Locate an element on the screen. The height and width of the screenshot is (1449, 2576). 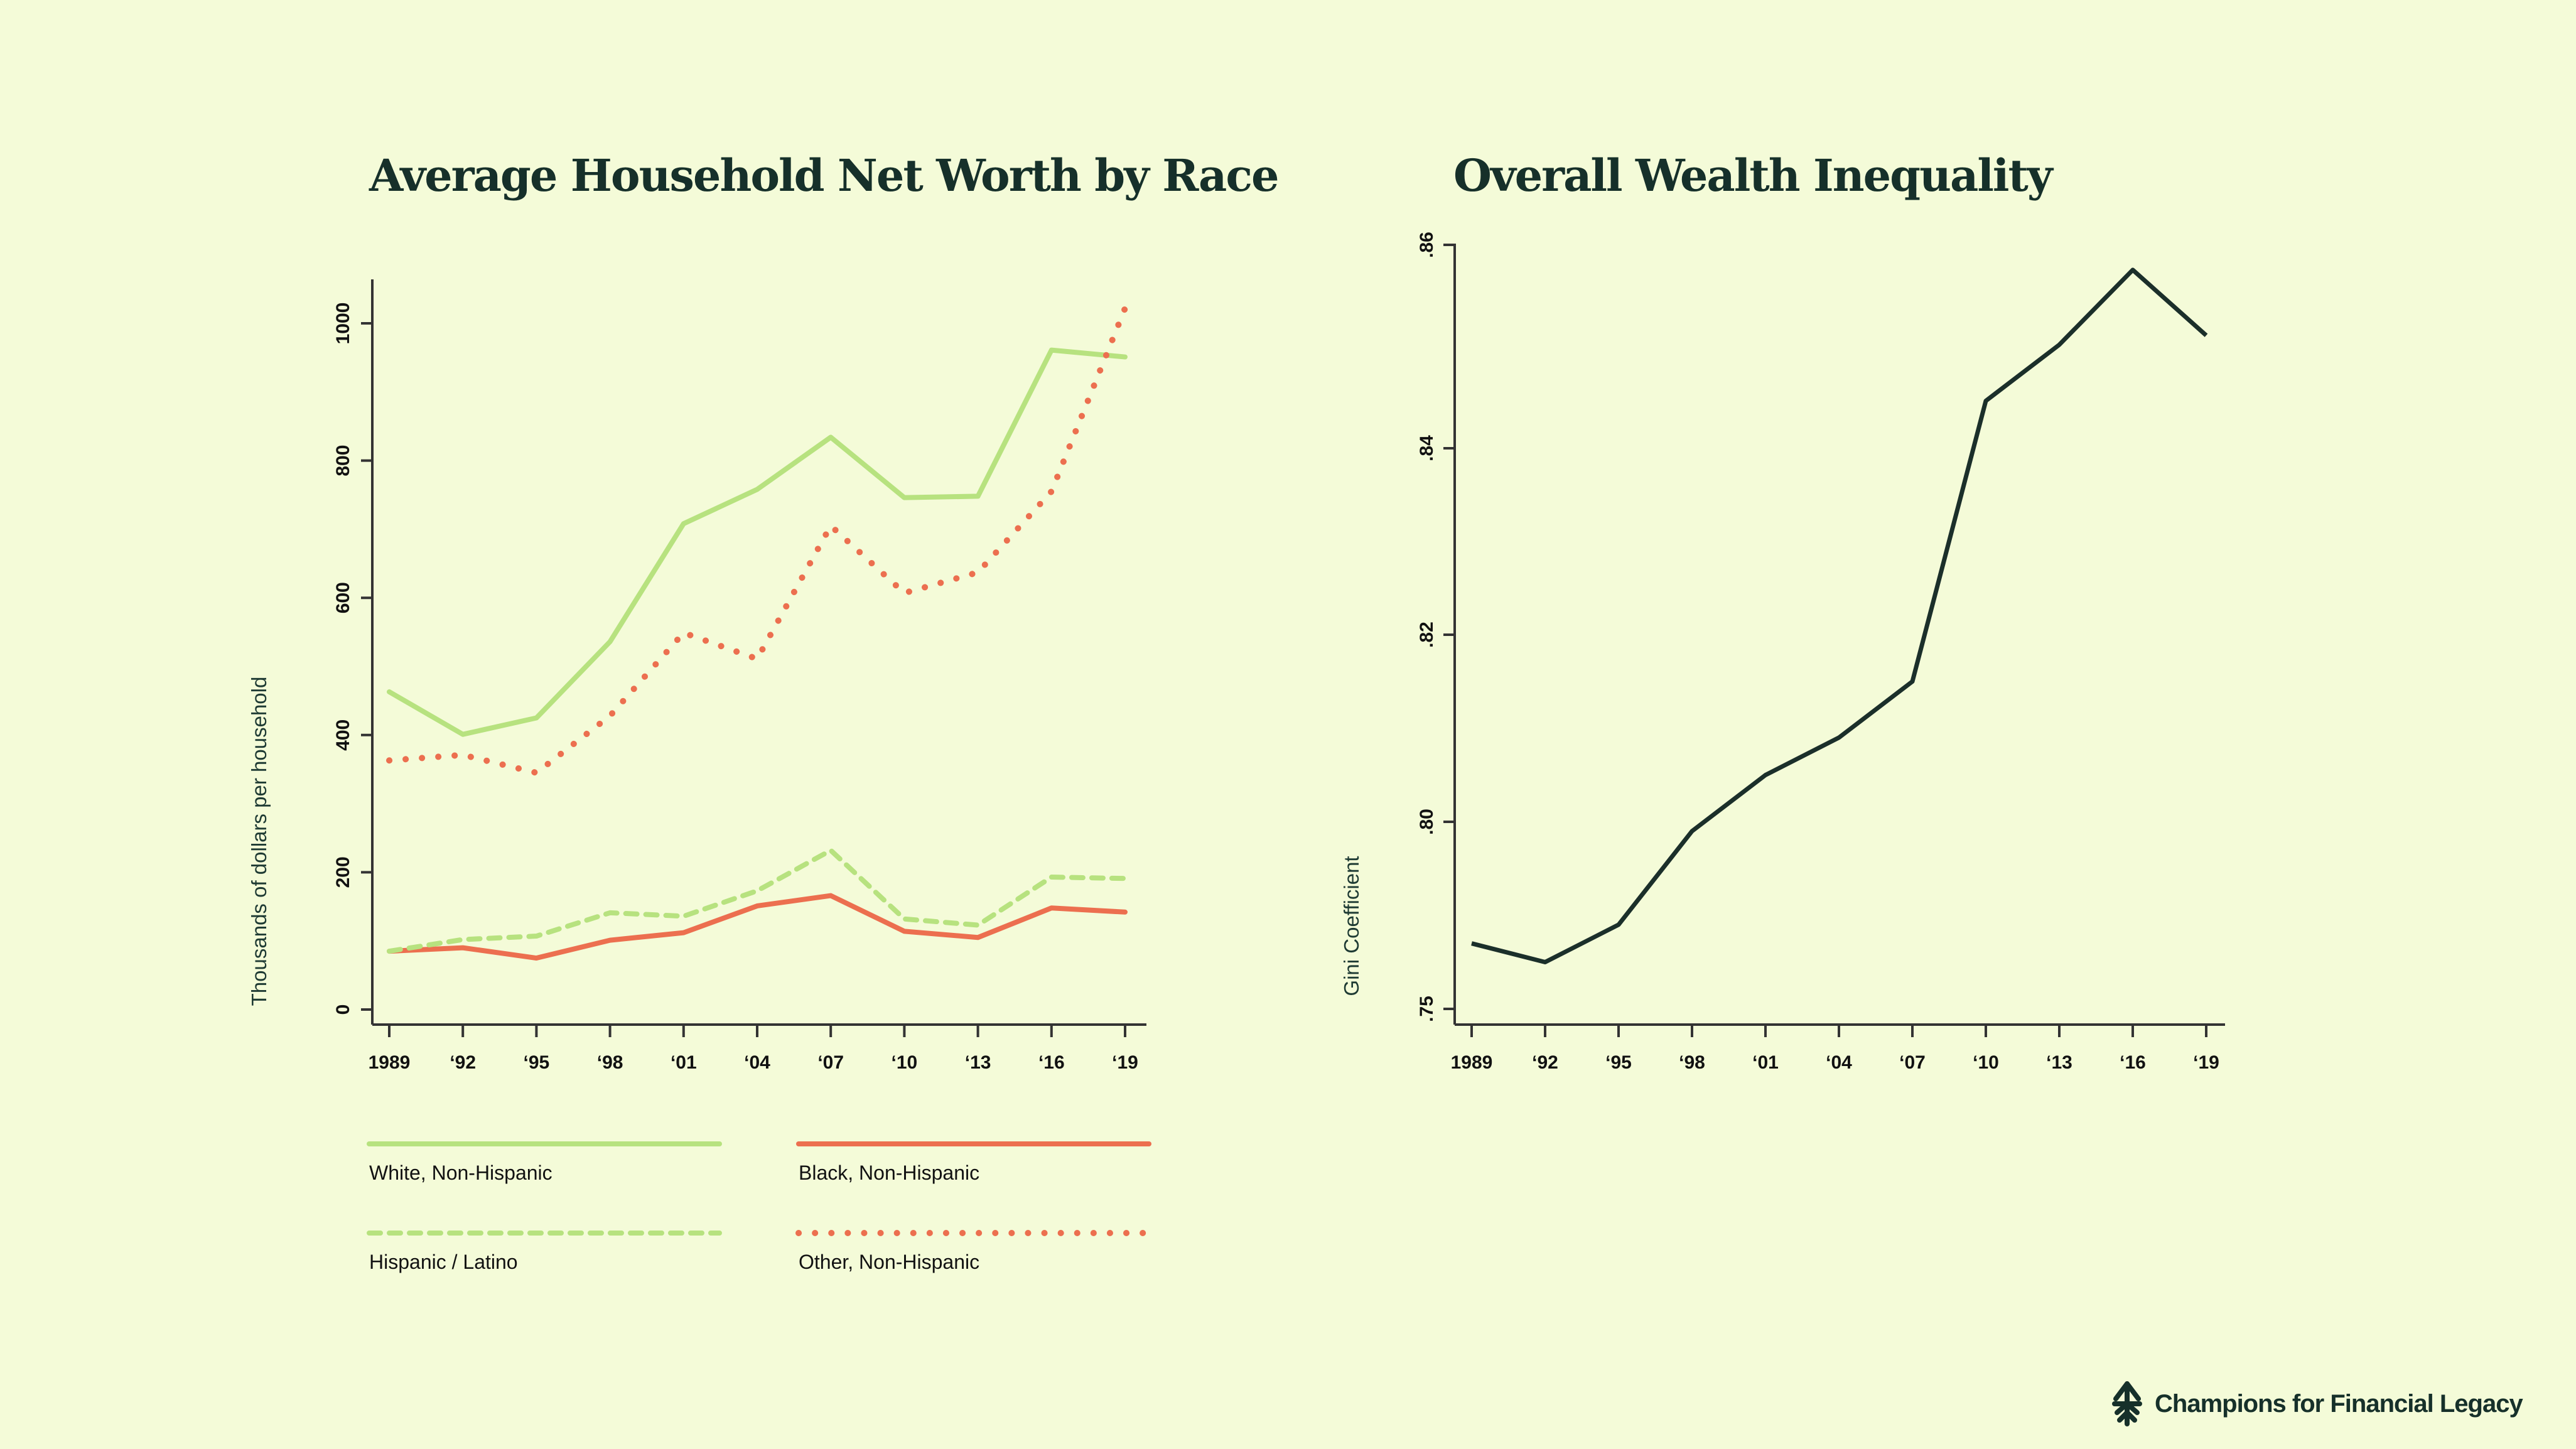
brand-logo: Champions for Financial Legacy is located at coordinates (2316, 1403).